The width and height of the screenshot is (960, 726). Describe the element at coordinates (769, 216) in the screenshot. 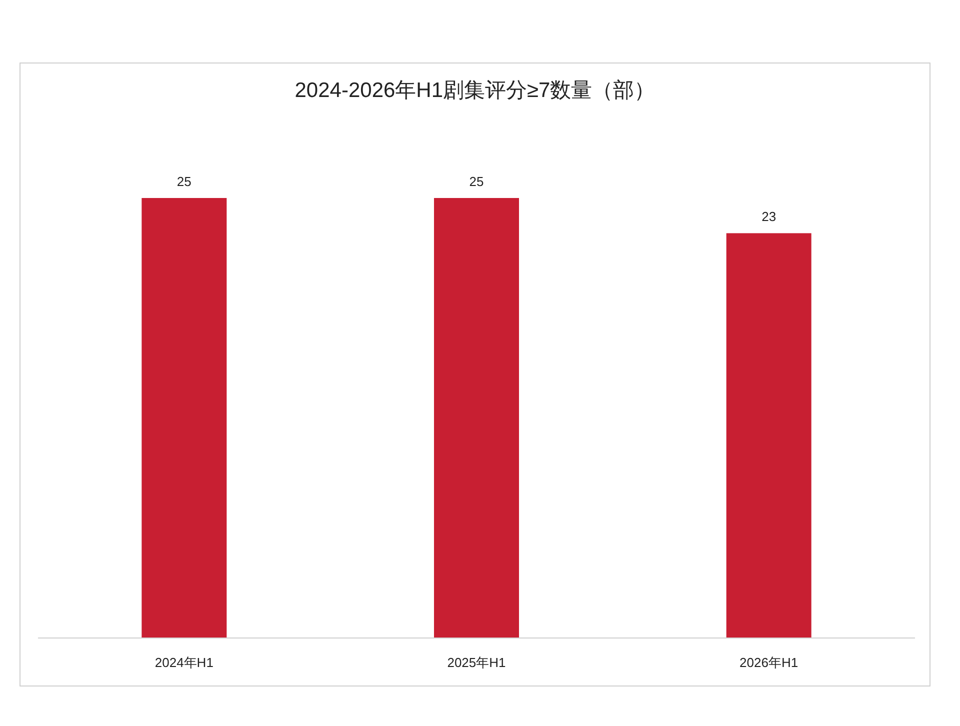

I see `data-label: 23` at that location.